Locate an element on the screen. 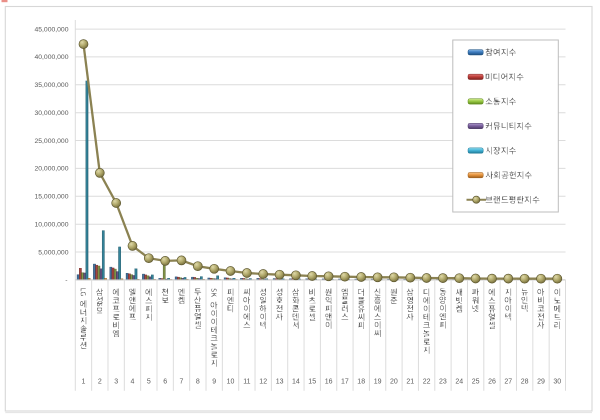  svg-text: 5,000,000 is located at coordinates (53, 252).